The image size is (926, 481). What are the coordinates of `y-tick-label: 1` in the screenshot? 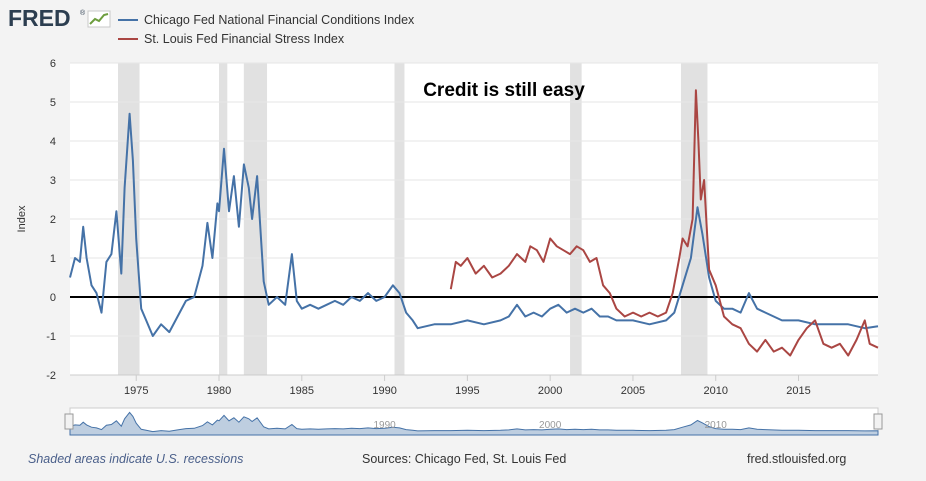 It's located at (53, 259).